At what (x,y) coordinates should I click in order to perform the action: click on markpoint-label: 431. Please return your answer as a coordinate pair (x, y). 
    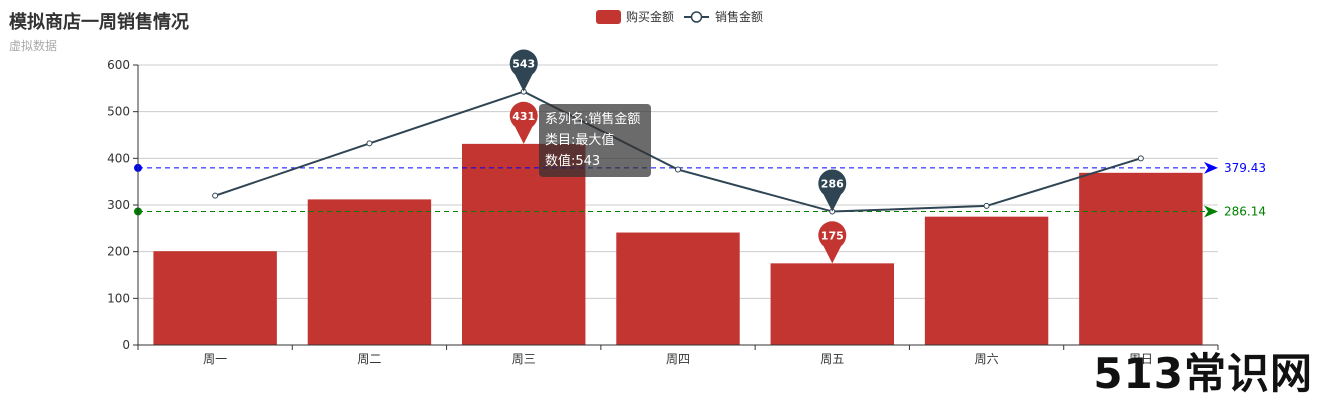
    Looking at the image, I should click on (523, 116).